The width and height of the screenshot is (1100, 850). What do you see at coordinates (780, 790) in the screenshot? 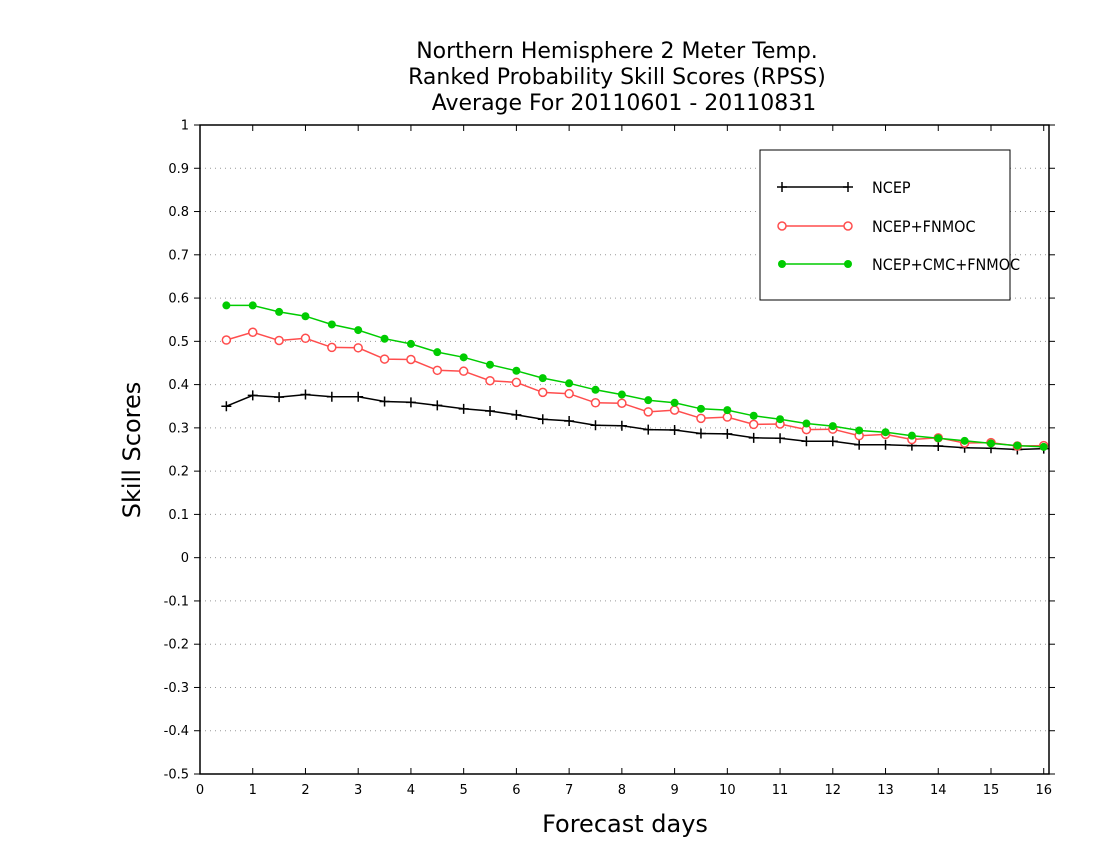
I see `x-tick-label: 11` at bounding box center [780, 790].